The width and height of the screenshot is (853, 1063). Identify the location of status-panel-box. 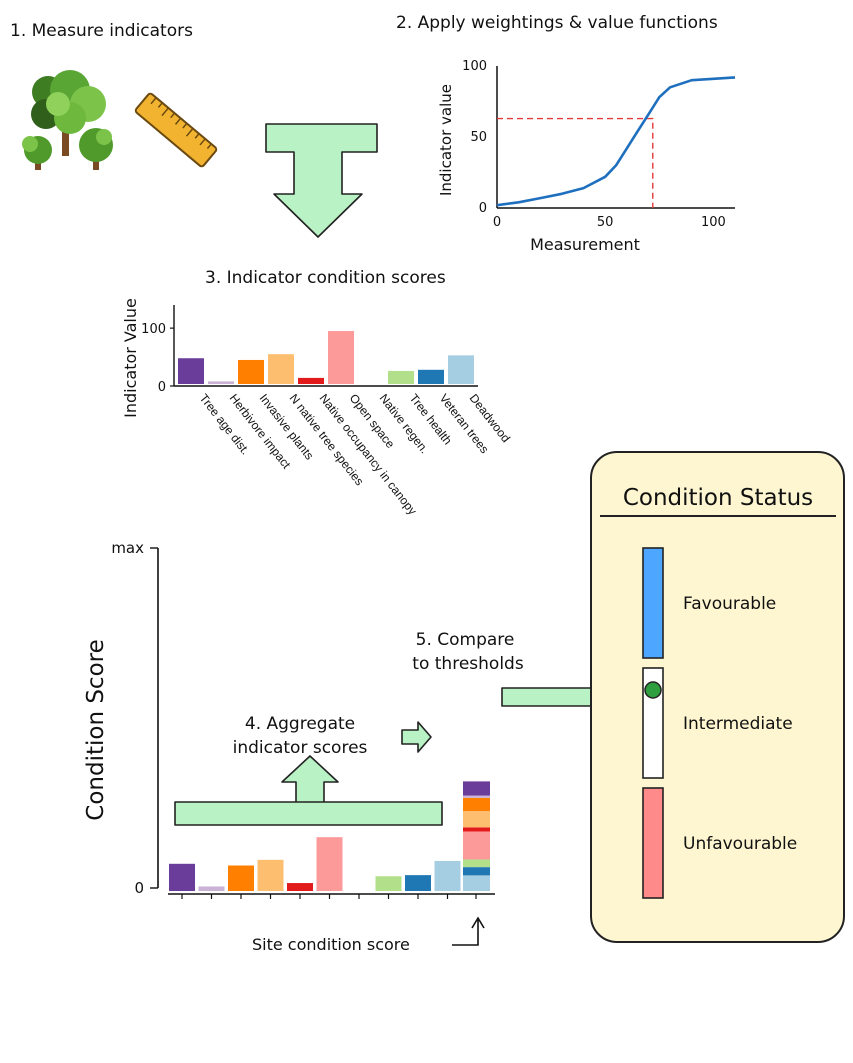
(717, 697).